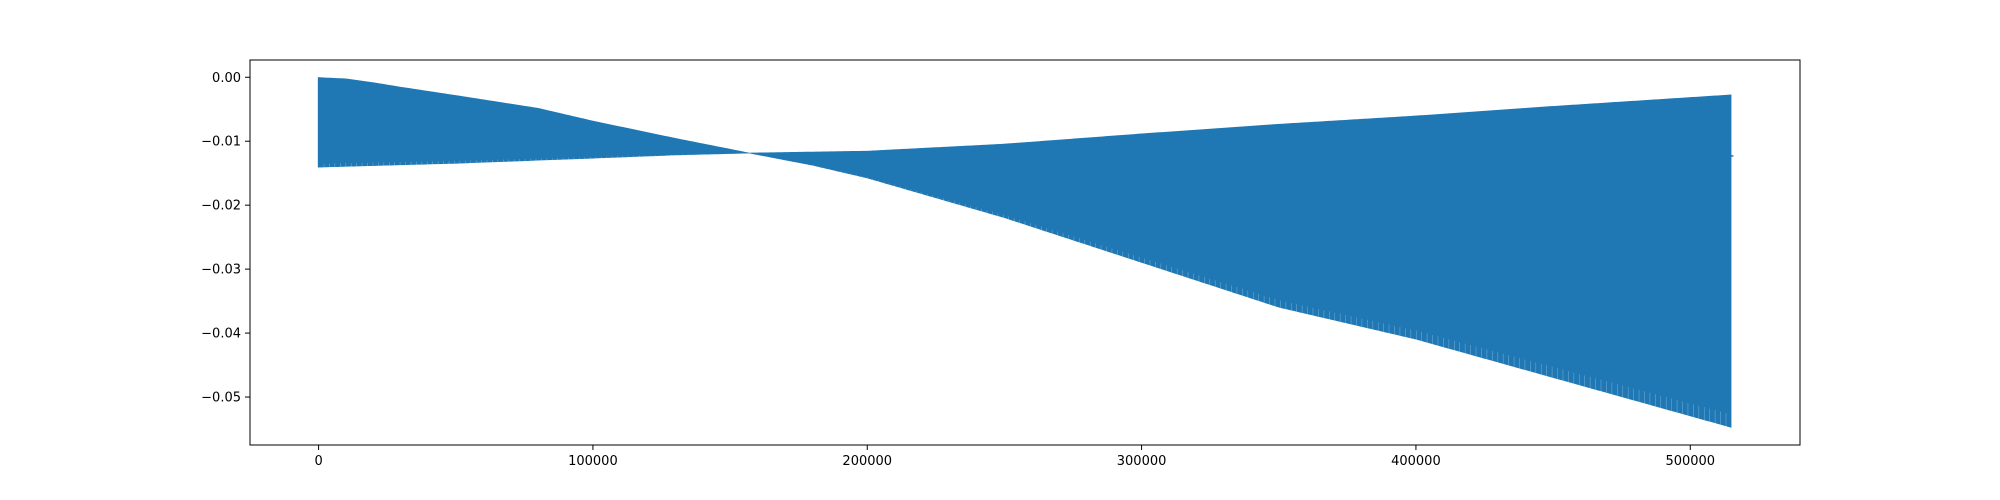  Describe the element at coordinates (318, 461) in the screenshot. I see `x-tick-label-0: 0` at that location.